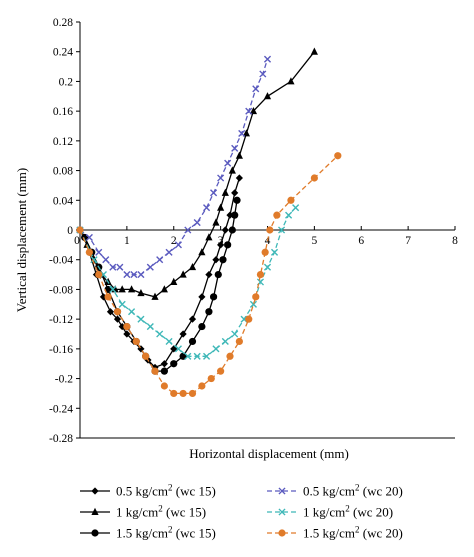 The height and width of the screenshot is (557, 474). What do you see at coordinates (61, 350) in the screenshot?
I see `y-tick-label: -0.16` at bounding box center [61, 350].